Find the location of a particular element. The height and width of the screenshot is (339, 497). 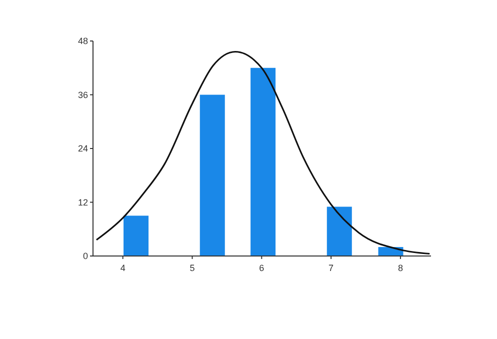

x-tick-label: 7 is located at coordinates (331, 268).